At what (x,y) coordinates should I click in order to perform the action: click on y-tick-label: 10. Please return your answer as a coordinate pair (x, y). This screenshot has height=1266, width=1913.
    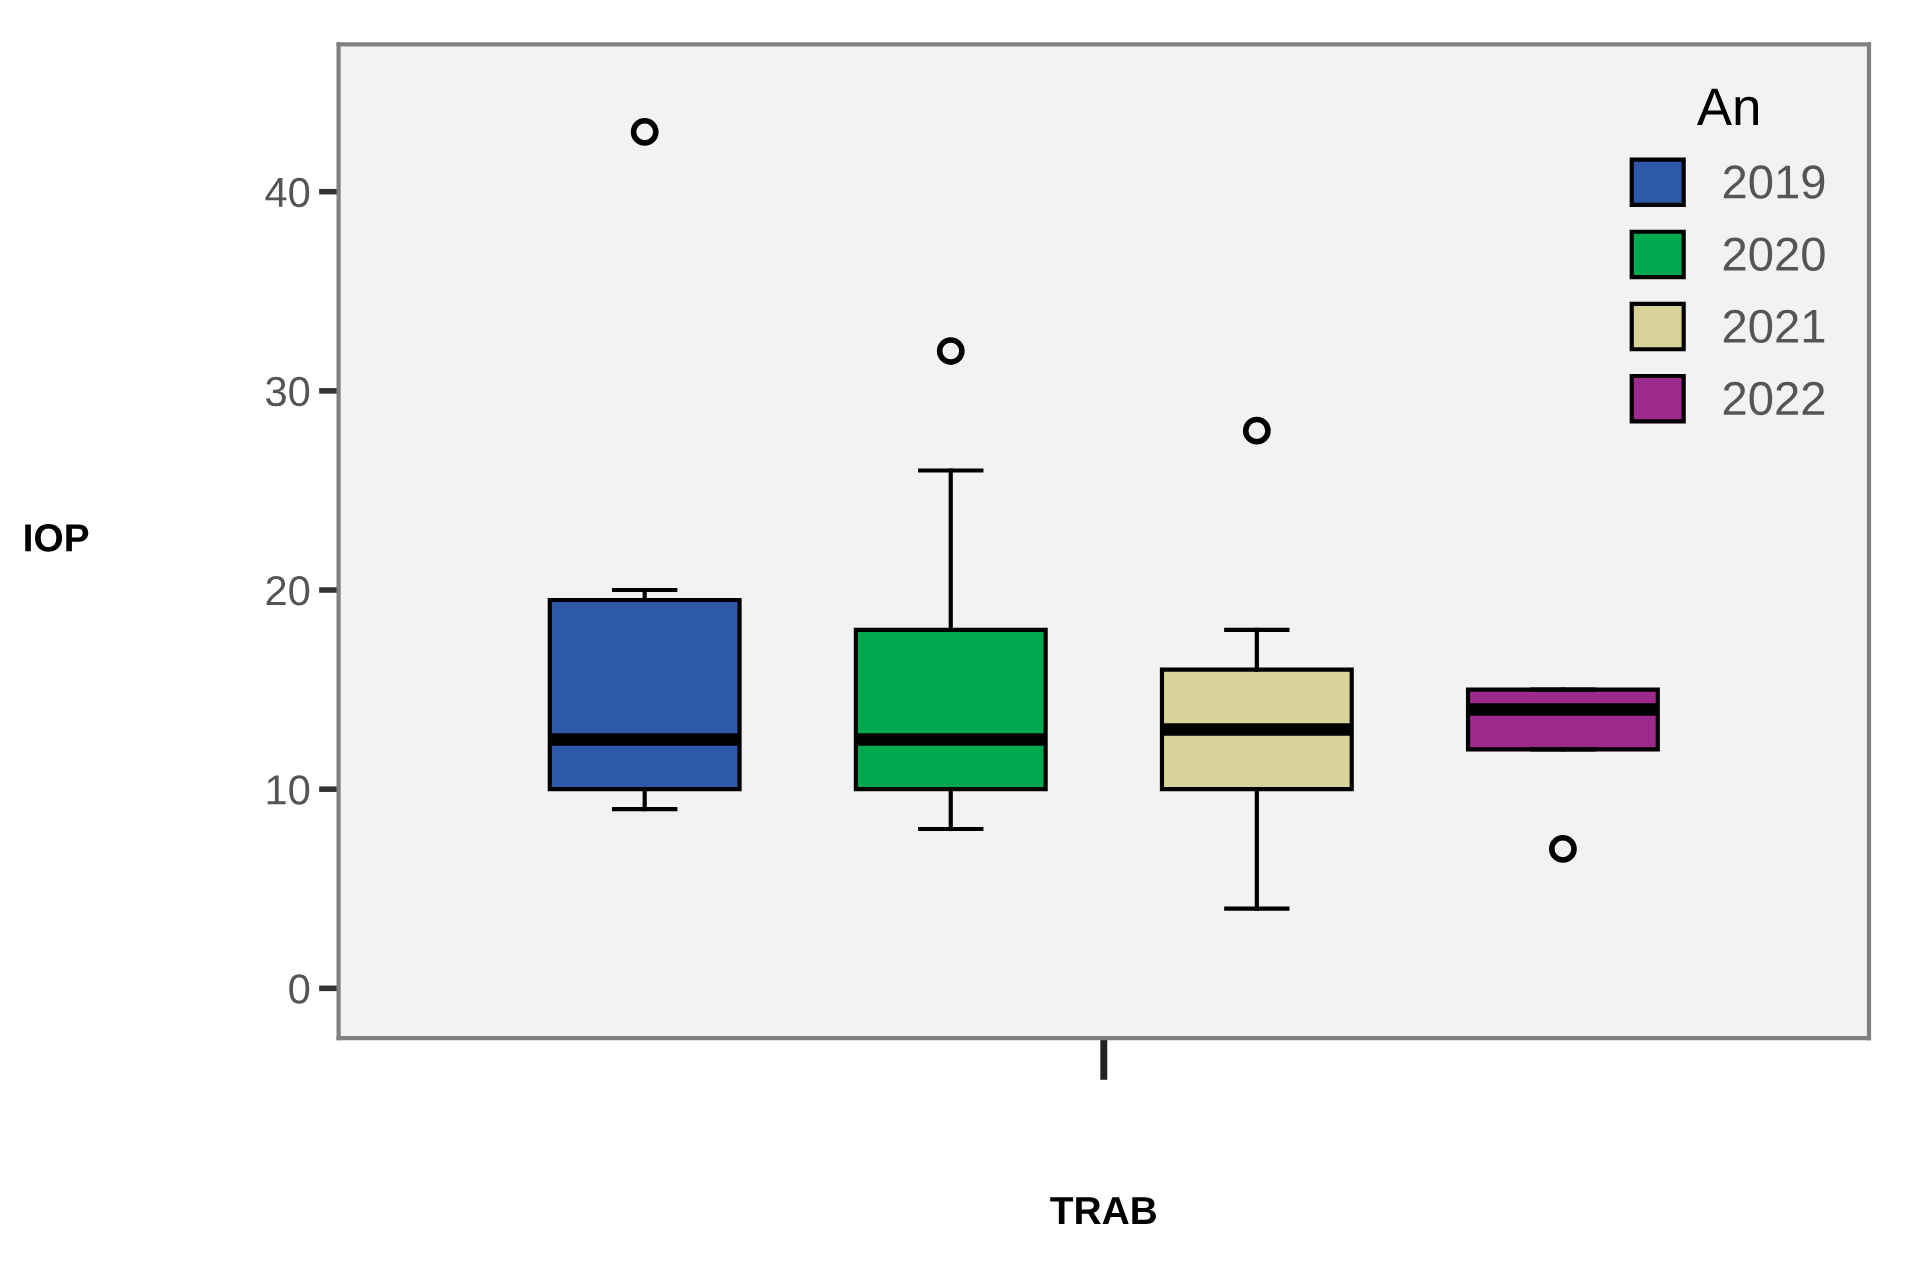
    Looking at the image, I should click on (288, 790).